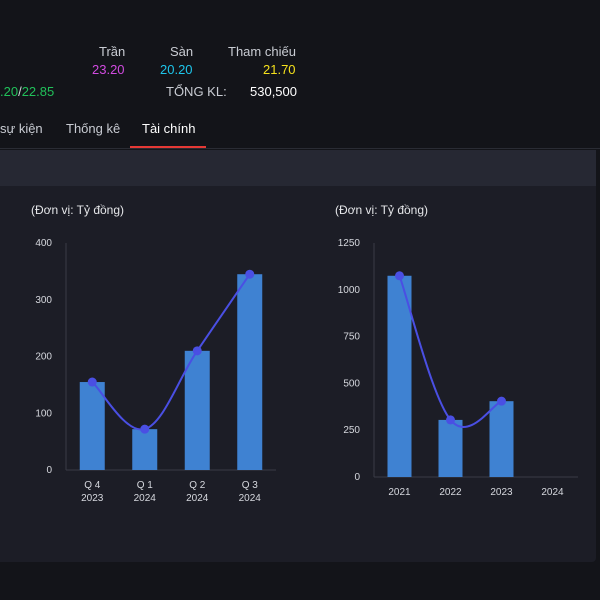 Image resolution: width=600 pixels, height=600 pixels. What do you see at coordinates (21, 128) in the screenshot?
I see `tab-events: sự kiện` at bounding box center [21, 128].